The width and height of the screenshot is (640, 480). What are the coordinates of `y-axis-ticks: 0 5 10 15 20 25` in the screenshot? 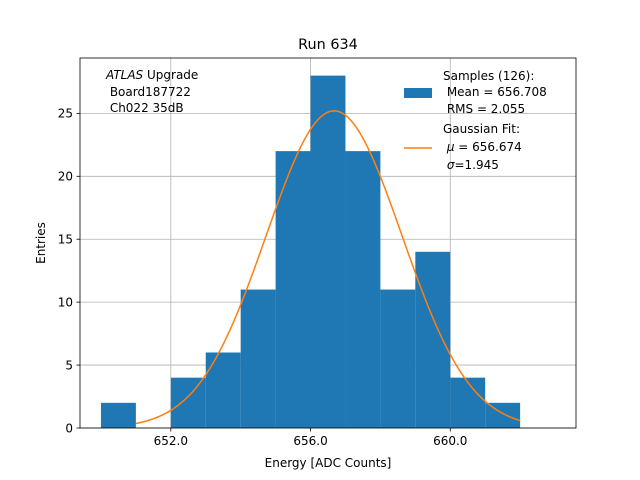 It's located at (69, 271).